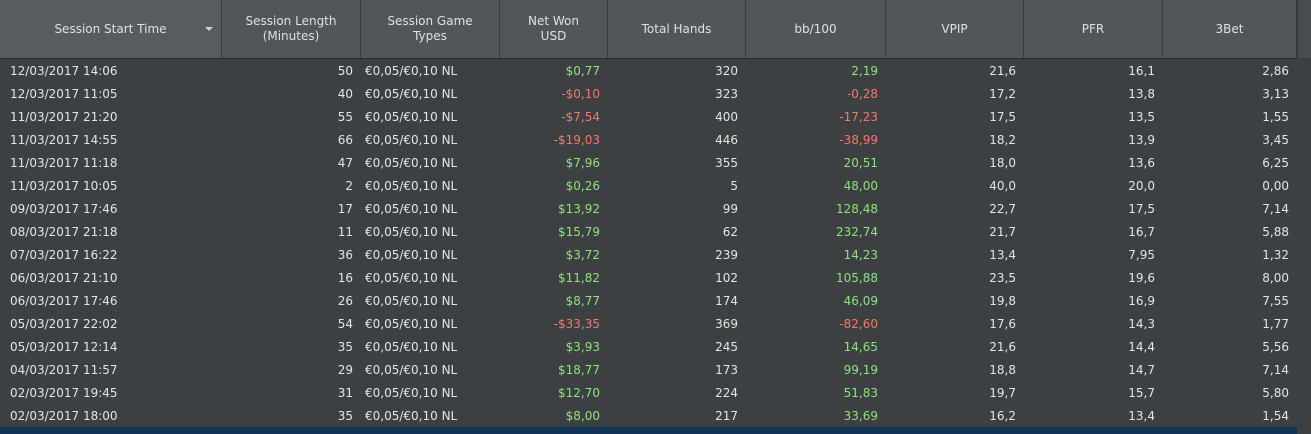 Image resolution: width=1311 pixels, height=434 pixels. Describe the element at coordinates (816, 29) in the screenshot. I see `column-header-bb100: bb/100` at that location.